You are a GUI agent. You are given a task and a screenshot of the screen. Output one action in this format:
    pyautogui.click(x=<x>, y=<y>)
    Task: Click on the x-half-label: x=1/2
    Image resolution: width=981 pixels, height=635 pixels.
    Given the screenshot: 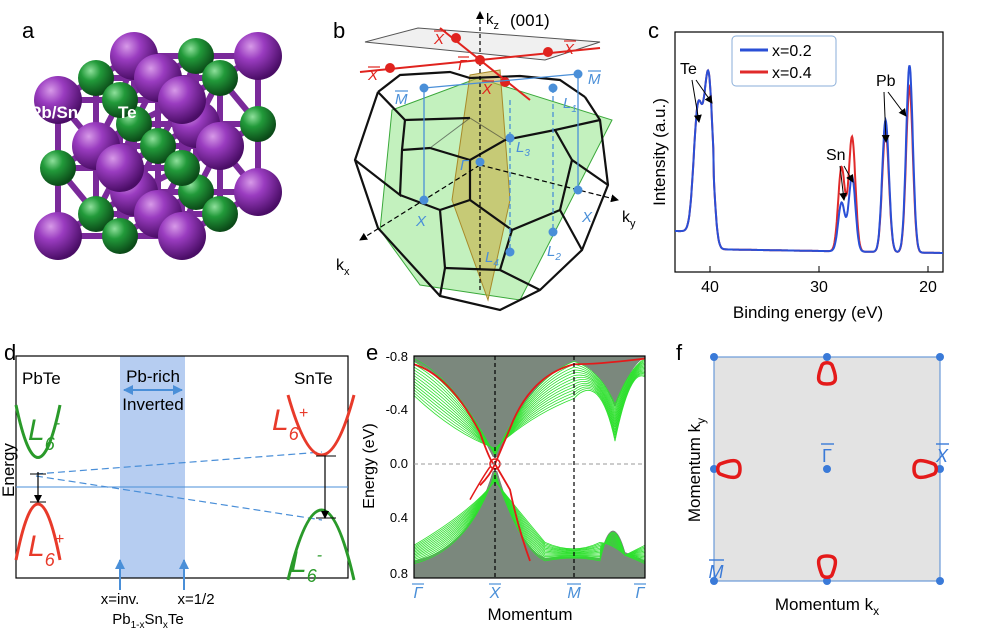 What is the action you would take?
    pyautogui.click(x=195, y=599)
    